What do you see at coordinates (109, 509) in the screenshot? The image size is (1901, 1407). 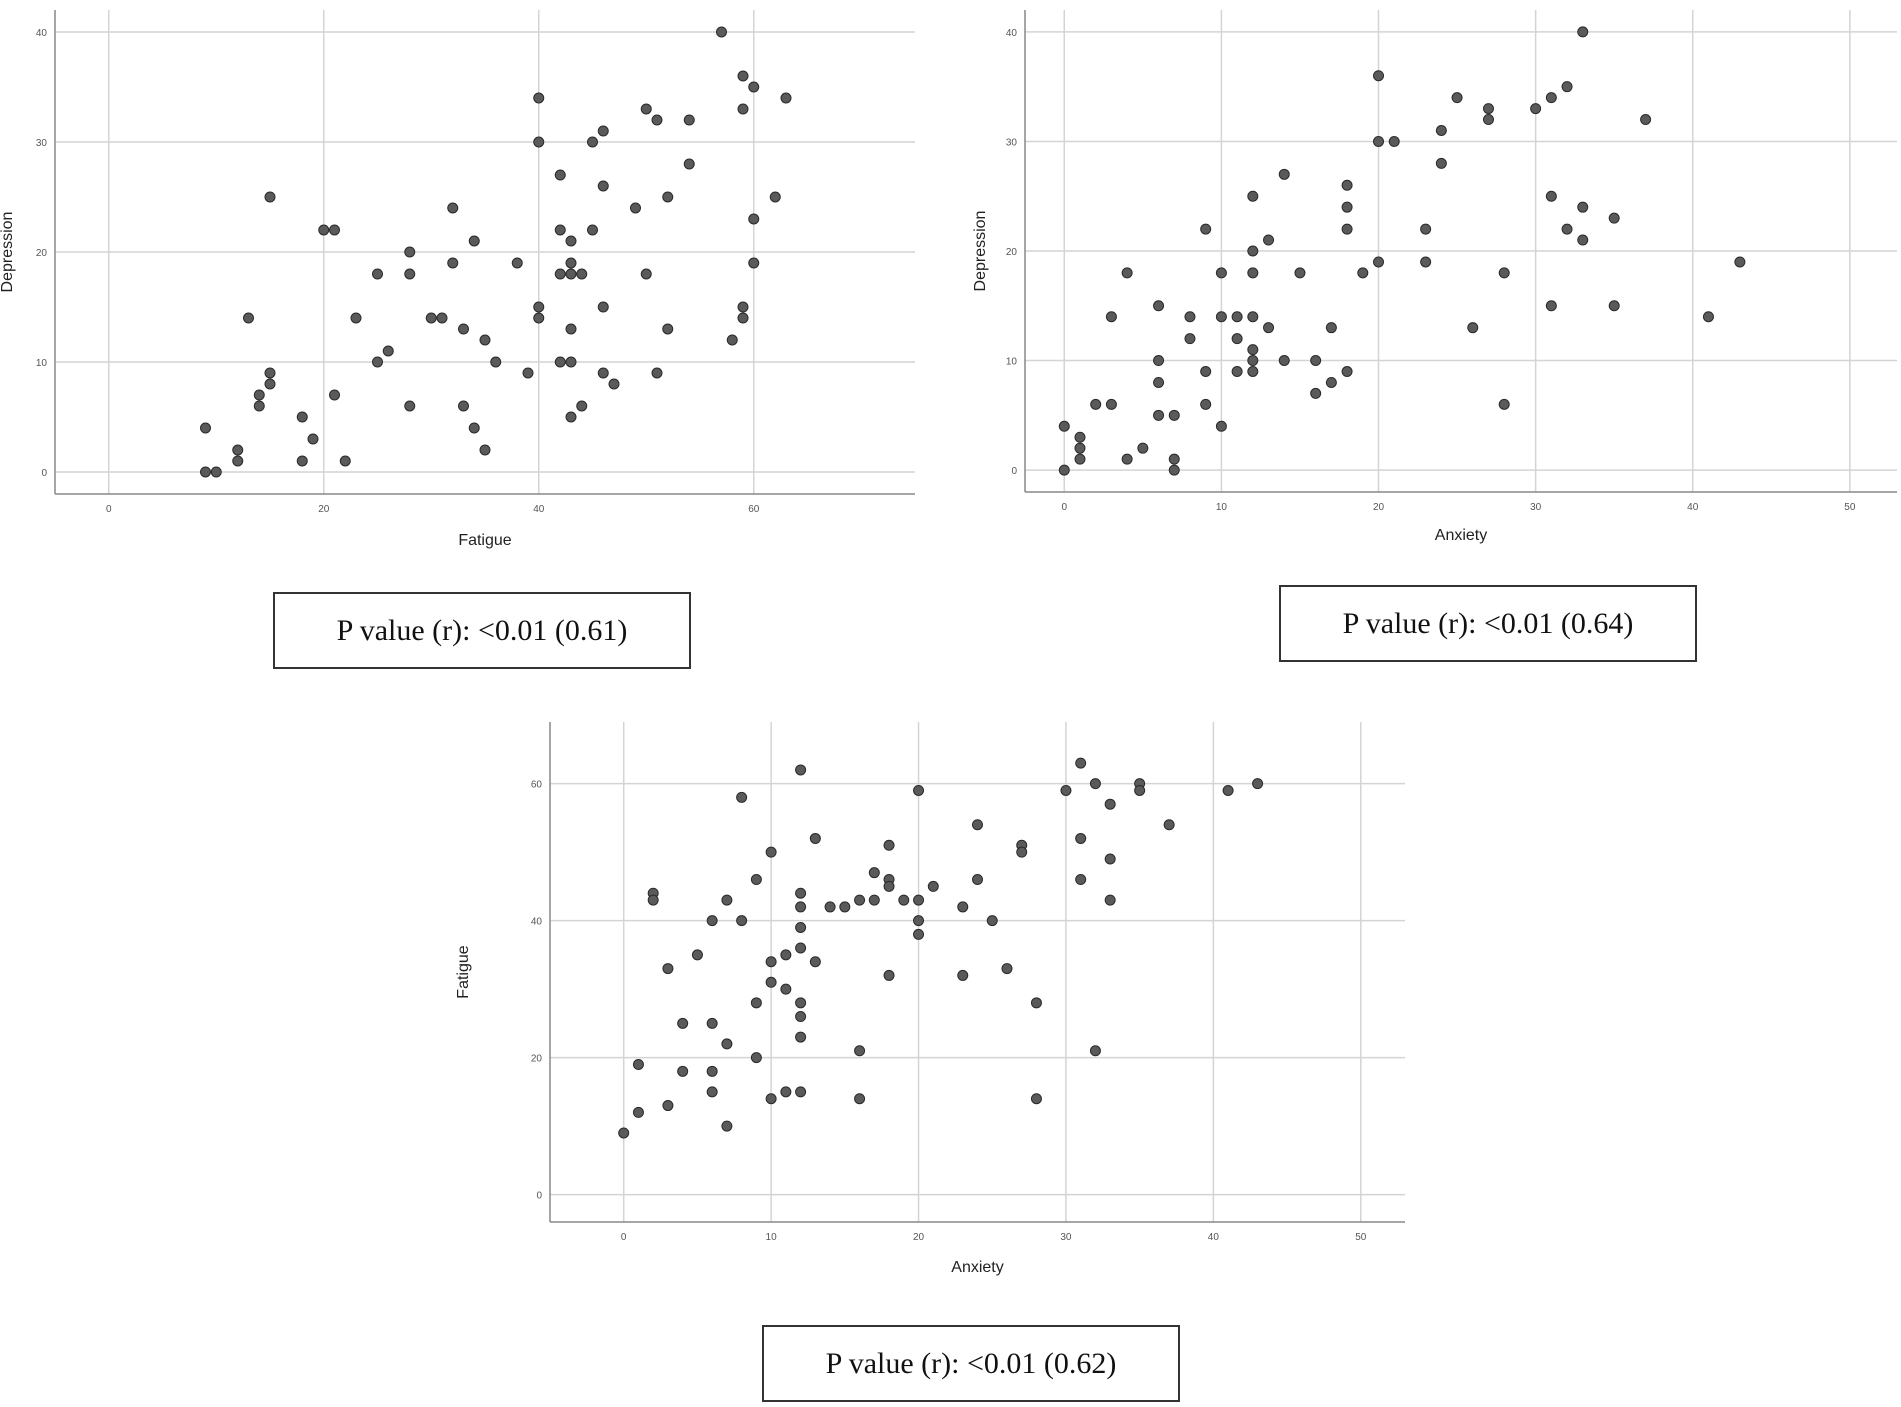 I see `x-tick-label: 0` at bounding box center [109, 509].